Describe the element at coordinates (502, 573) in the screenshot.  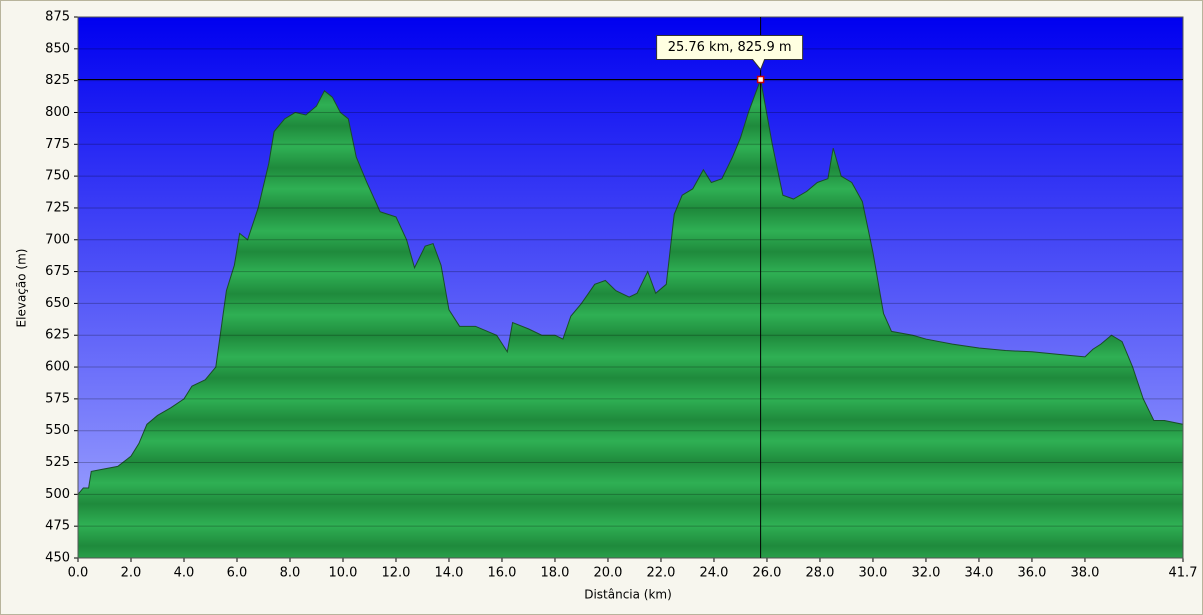
I see `x-tick-label: 16.0` at that location.